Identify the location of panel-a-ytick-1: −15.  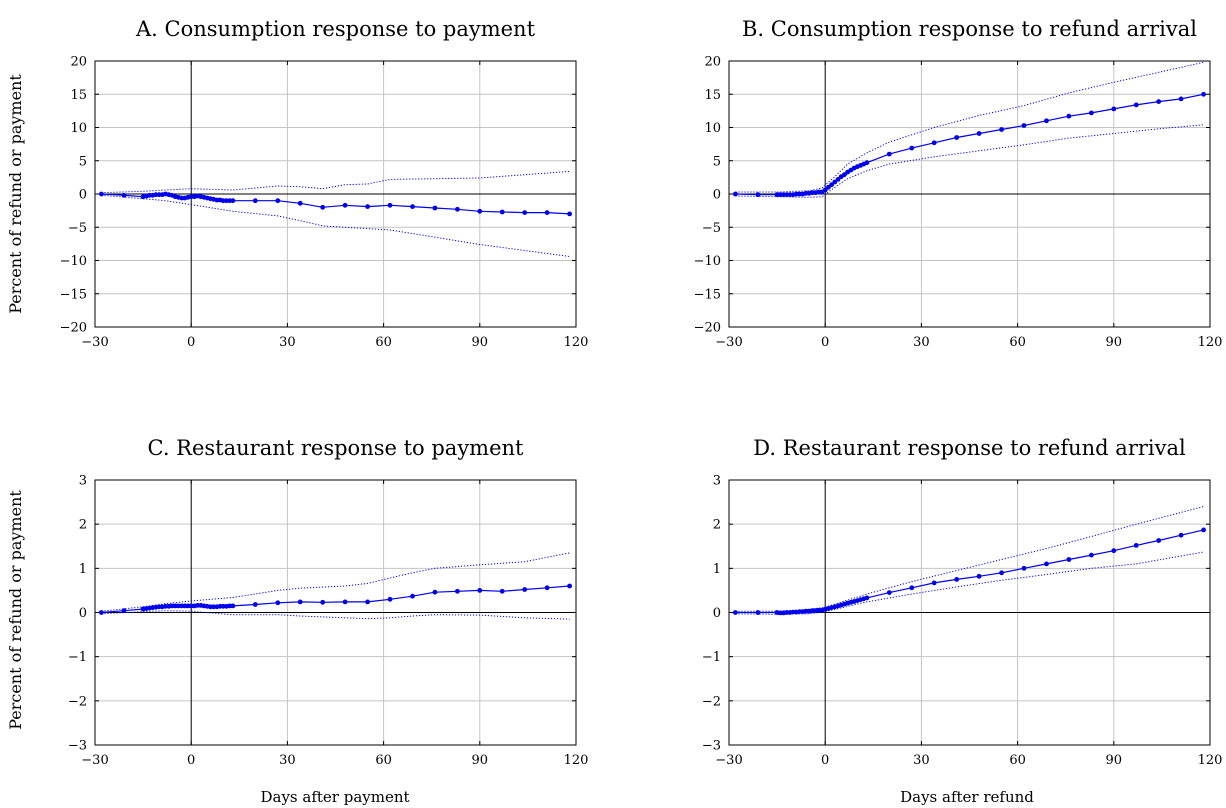
(73, 294).